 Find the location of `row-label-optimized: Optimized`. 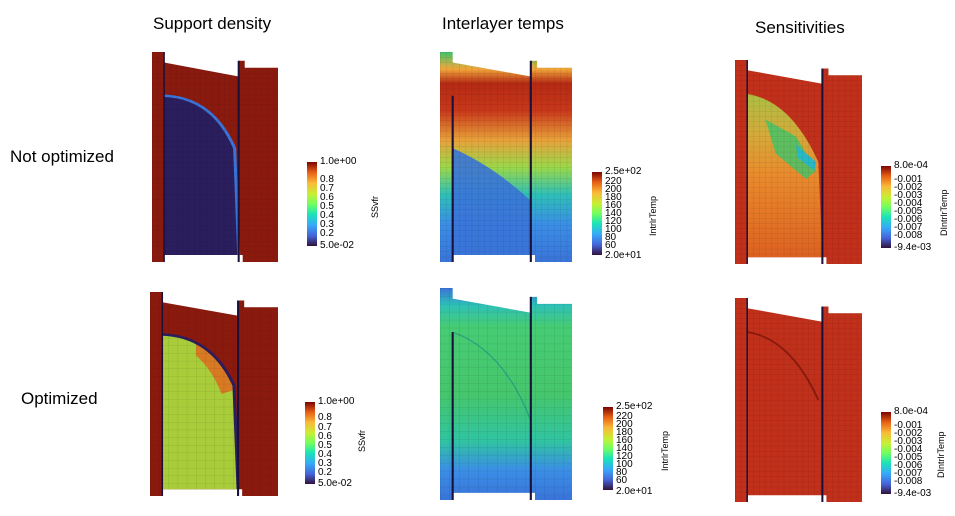

row-label-optimized: Optimized is located at coordinates (59, 398).